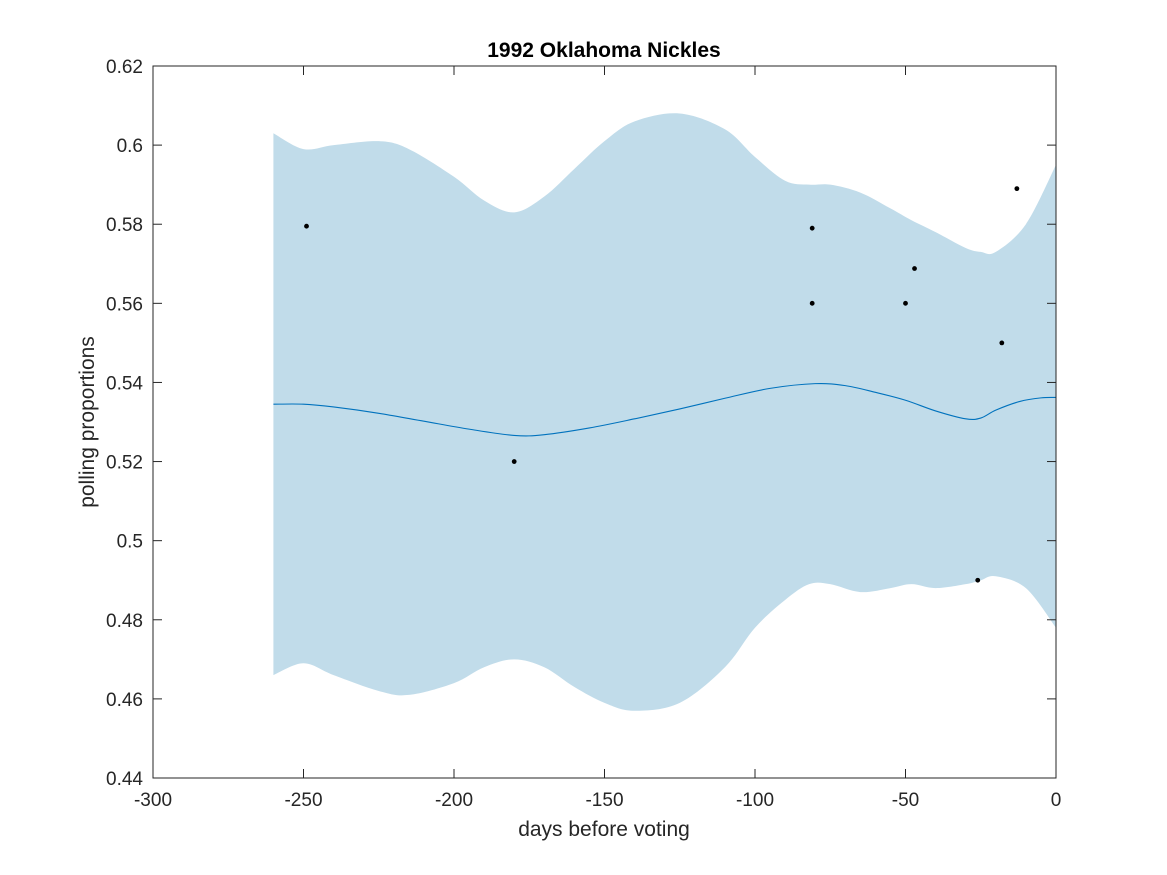 The height and width of the screenshot is (875, 1167). Describe the element at coordinates (124, 621) in the screenshot. I see `y-tick-label: 0.48` at that location.